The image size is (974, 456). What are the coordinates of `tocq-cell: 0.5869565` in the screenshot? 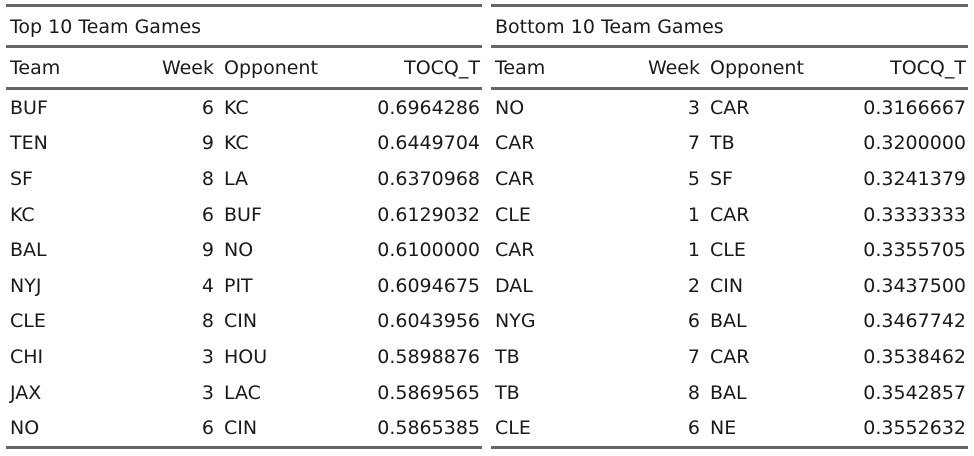 It's located at (428, 392).